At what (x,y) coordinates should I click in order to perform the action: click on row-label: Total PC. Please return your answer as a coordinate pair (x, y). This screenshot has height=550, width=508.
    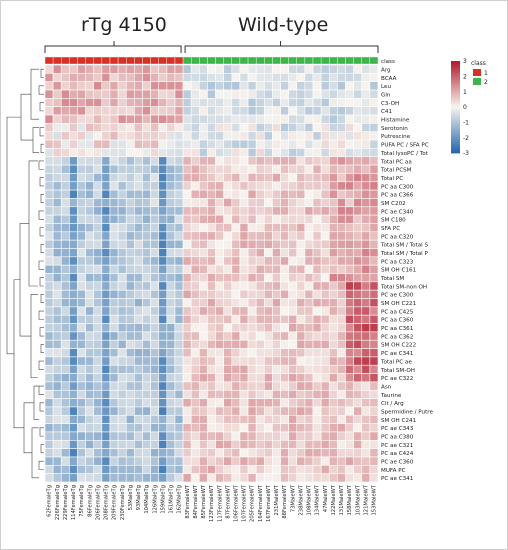
    Looking at the image, I should click on (391, 179).